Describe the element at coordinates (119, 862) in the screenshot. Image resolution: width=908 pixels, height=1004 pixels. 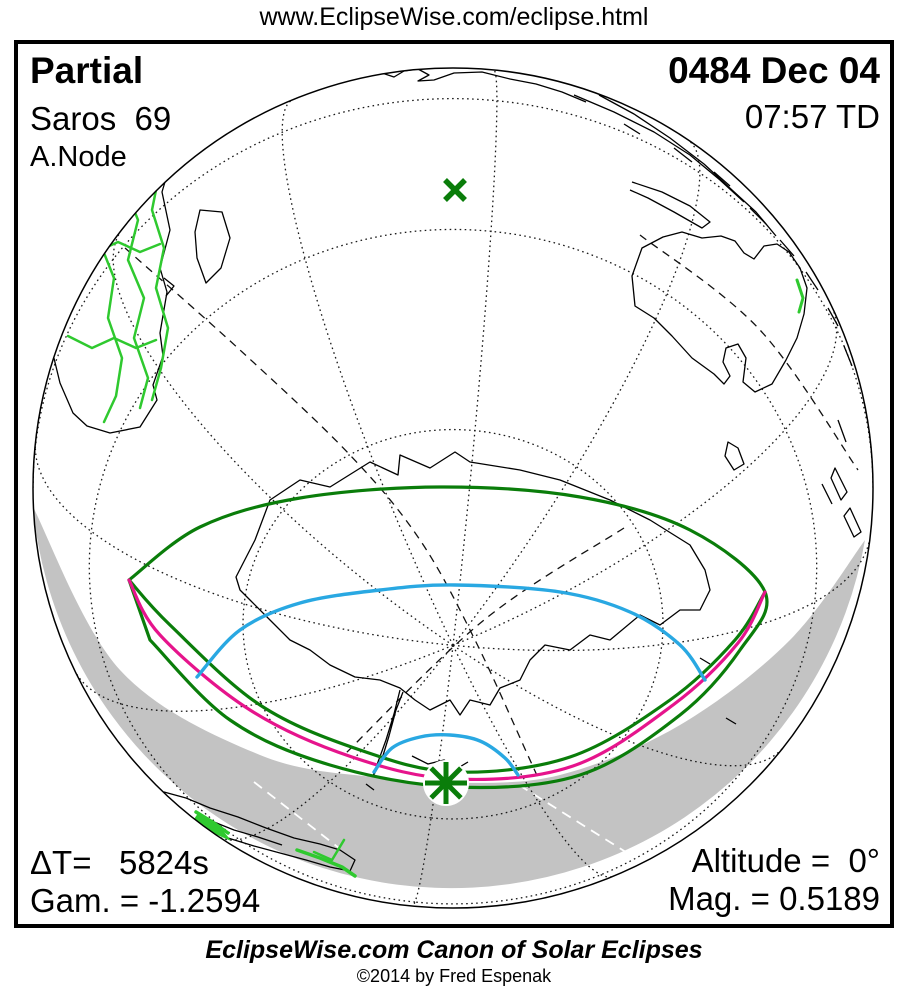
I see `delta-t-label: ΔT= 5824s` at that location.